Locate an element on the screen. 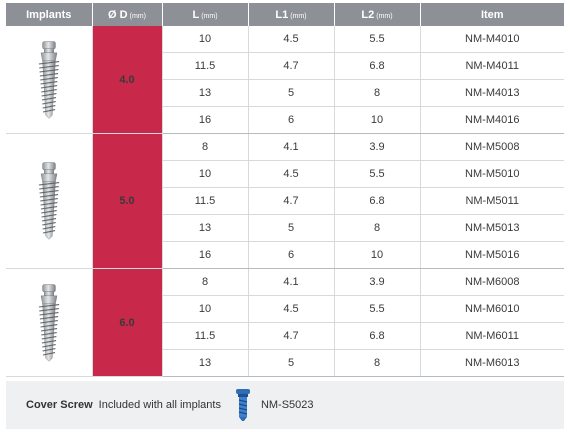  item-code: NM-M4010 is located at coordinates (492, 39).